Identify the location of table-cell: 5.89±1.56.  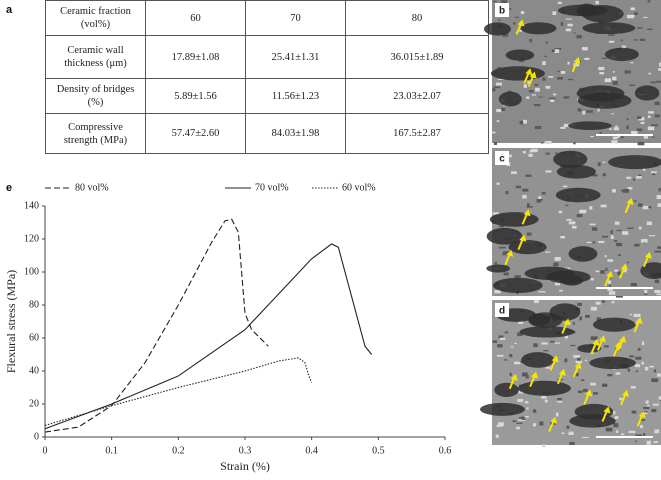
(195, 96).